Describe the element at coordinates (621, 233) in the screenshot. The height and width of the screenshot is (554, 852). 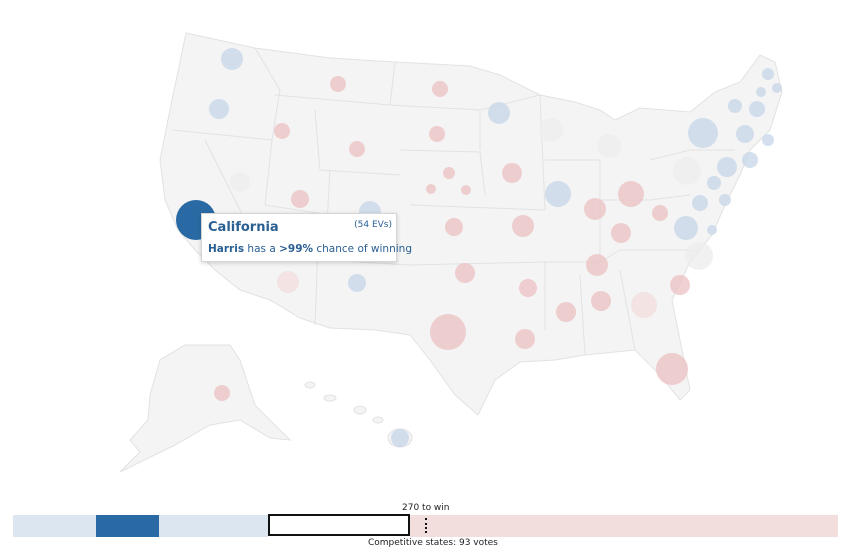
I see `bubble-kentucky` at that location.